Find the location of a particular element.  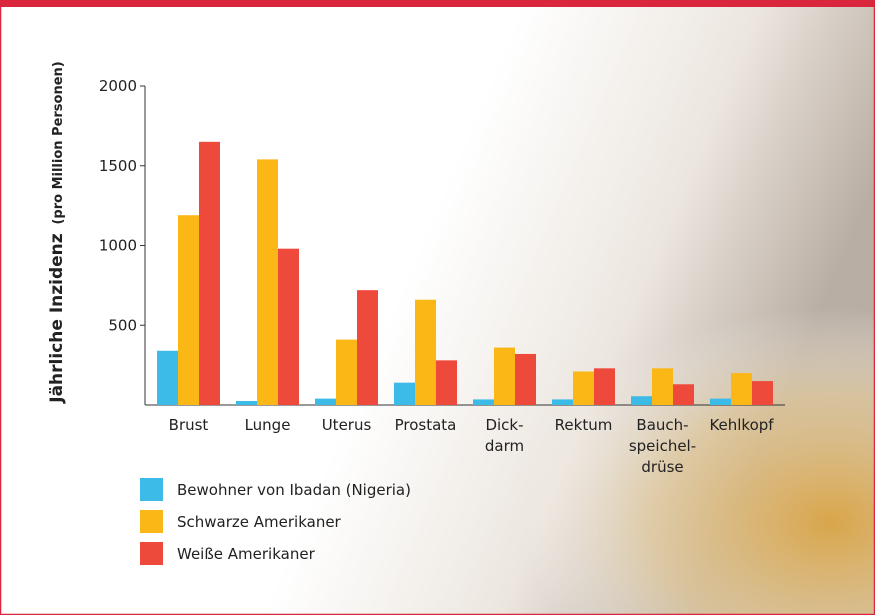

x-tick-label: Dick-darm is located at coordinates (504, 435).